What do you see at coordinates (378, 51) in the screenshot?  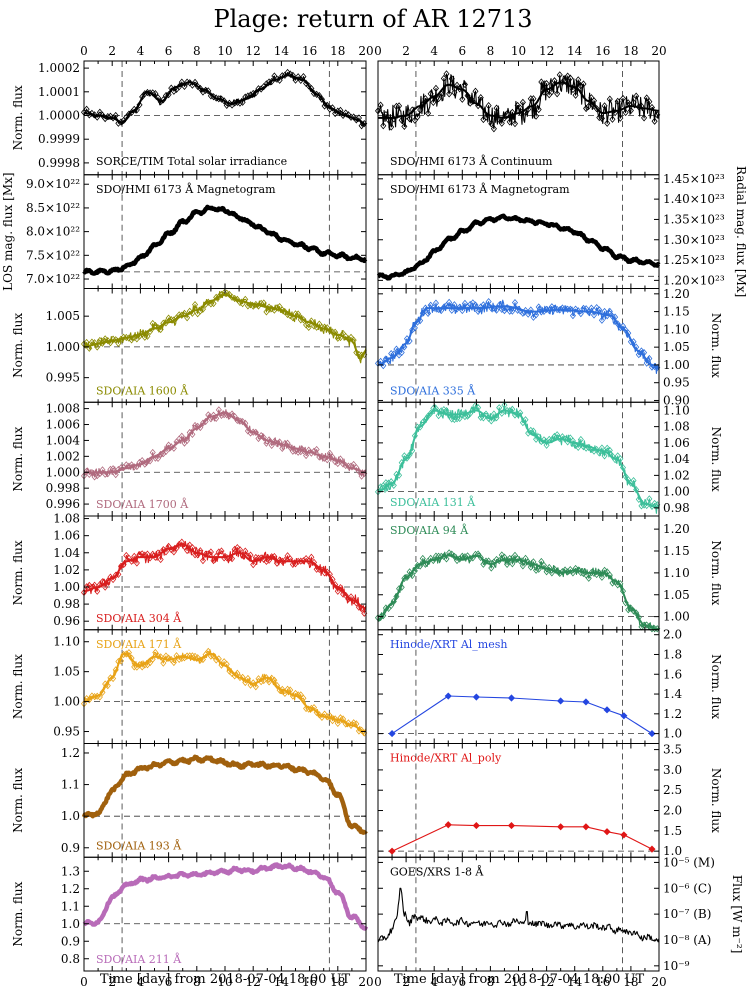 I see `x-tick-label-top: 0` at bounding box center [378, 51].